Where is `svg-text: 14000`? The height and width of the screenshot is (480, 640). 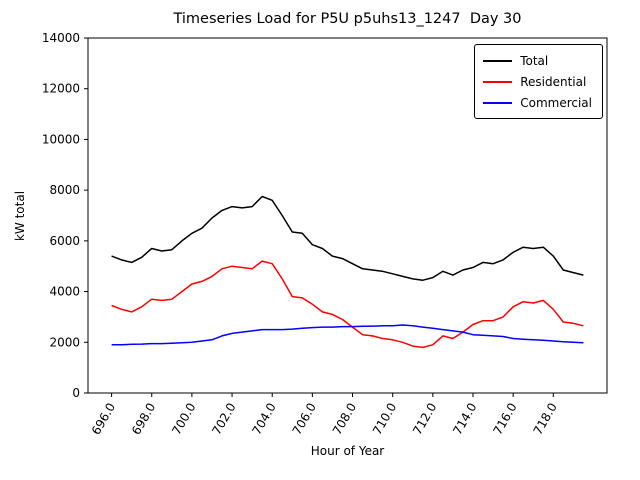
svg-text: 14000 is located at coordinates (61, 38).